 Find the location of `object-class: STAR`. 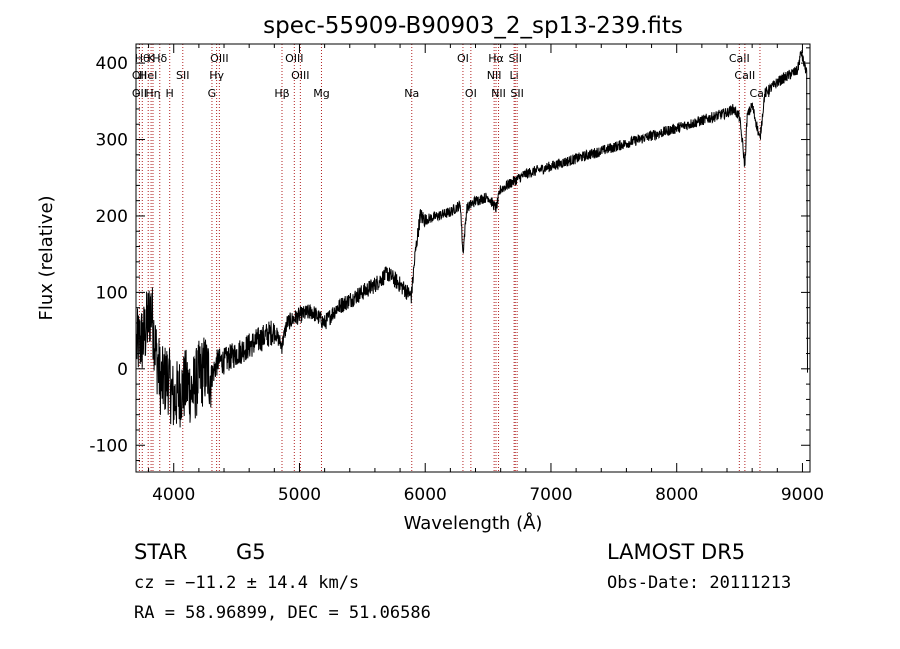

object-class: STAR is located at coordinates (161, 552).